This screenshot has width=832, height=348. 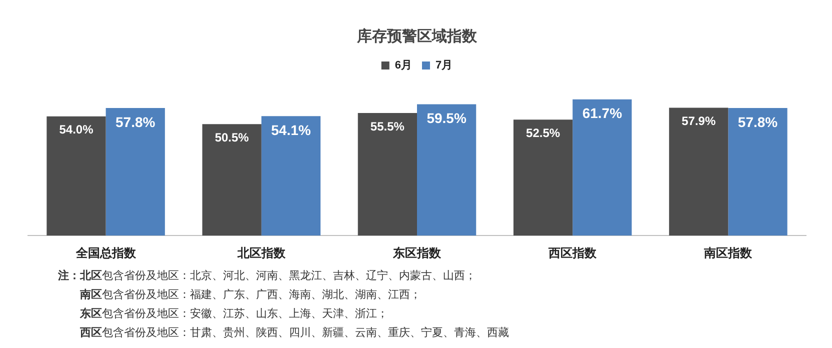 What do you see at coordinates (278, 276) in the screenshot?
I see `text: 北区包含省份及地区：北京、河北、河南、黑龙江、吉林、辽宁、内蒙古、山西；` at bounding box center [278, 276].